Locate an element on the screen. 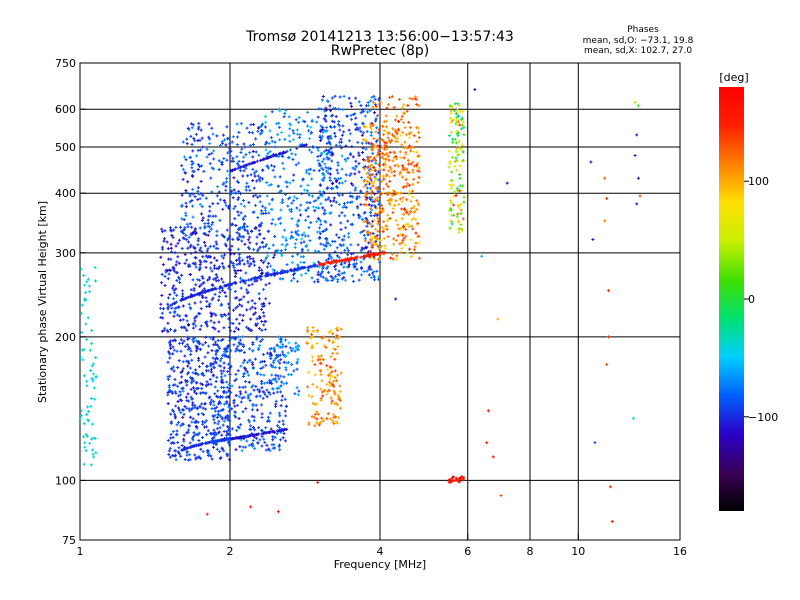  x-tick-label: 1 is located at coordinates (80, 551).